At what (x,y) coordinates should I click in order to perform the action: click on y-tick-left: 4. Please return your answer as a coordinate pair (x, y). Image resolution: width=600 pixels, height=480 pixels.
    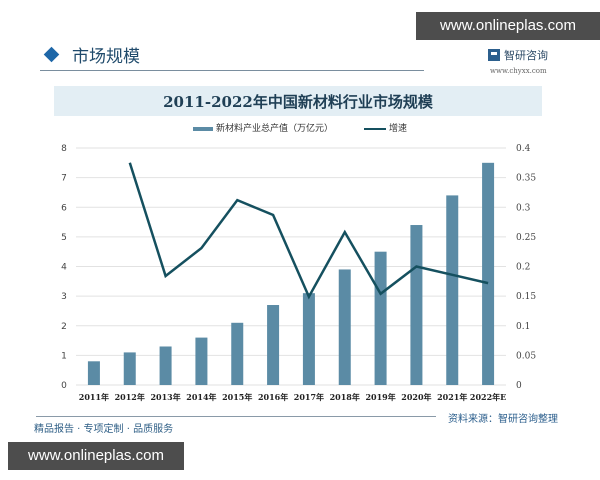
    Looking at the image, I should click on (64, 268).